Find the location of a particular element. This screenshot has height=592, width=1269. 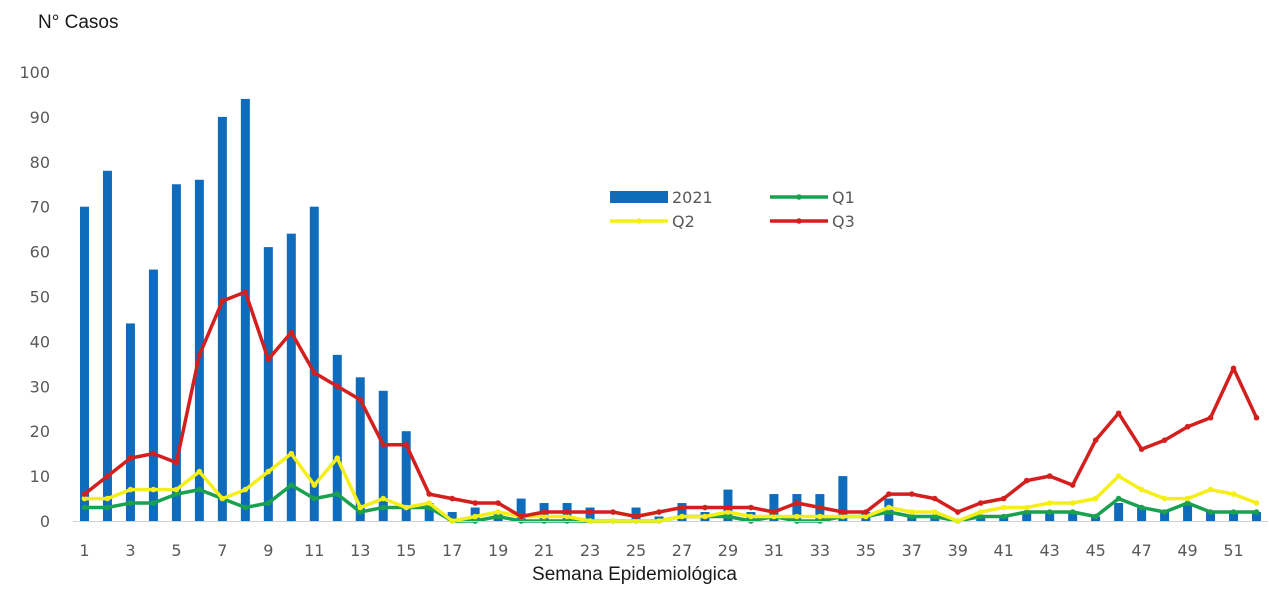

x-tick-label: 1 is located at coordinates (84, 550).